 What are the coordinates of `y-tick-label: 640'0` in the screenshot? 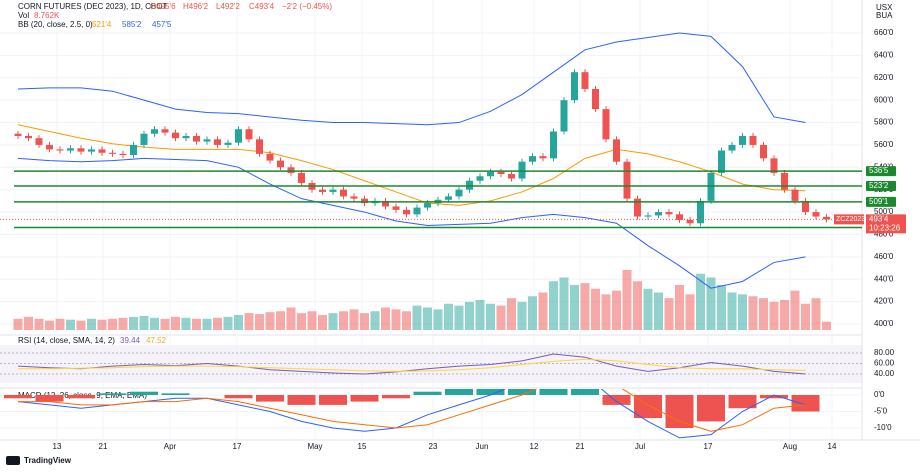 It's located at (884, 54).